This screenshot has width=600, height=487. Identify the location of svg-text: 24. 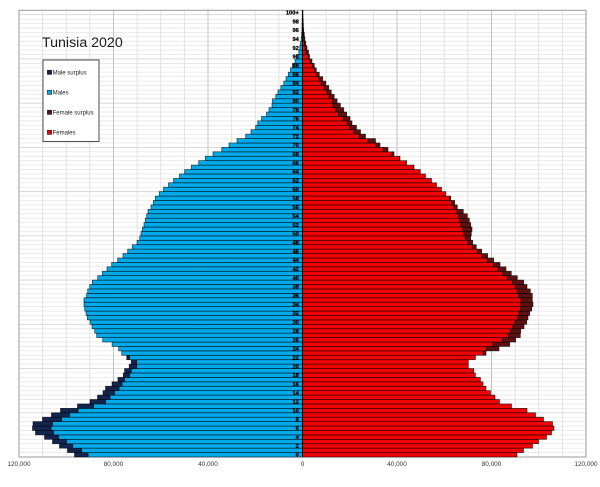
(295, 350).